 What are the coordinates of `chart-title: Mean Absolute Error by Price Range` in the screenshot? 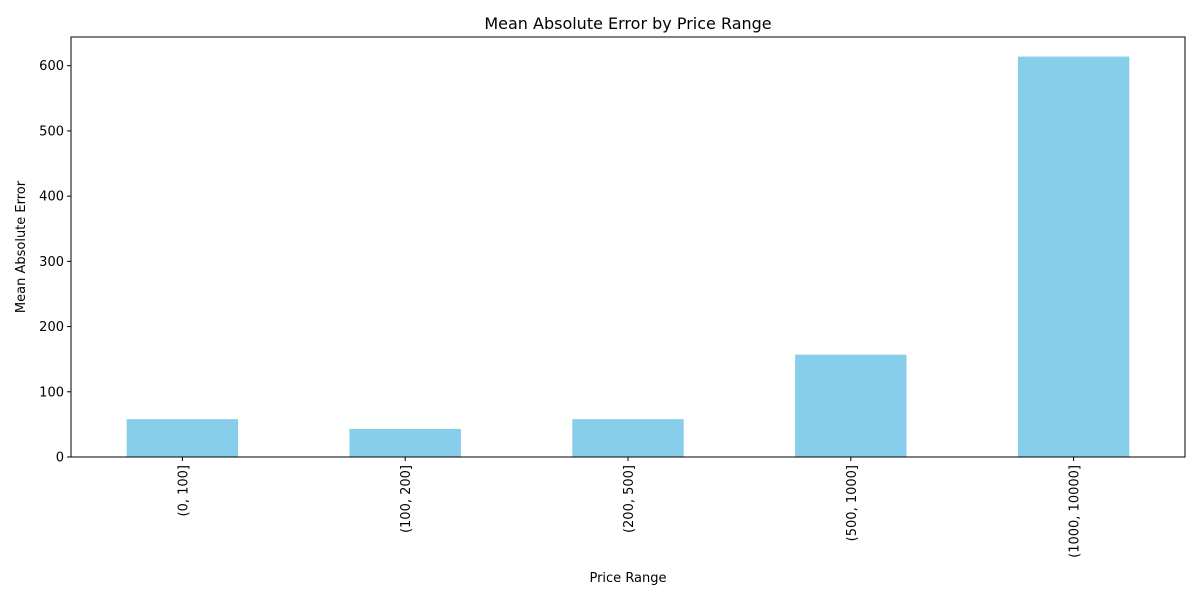 It's located at (627, 23).